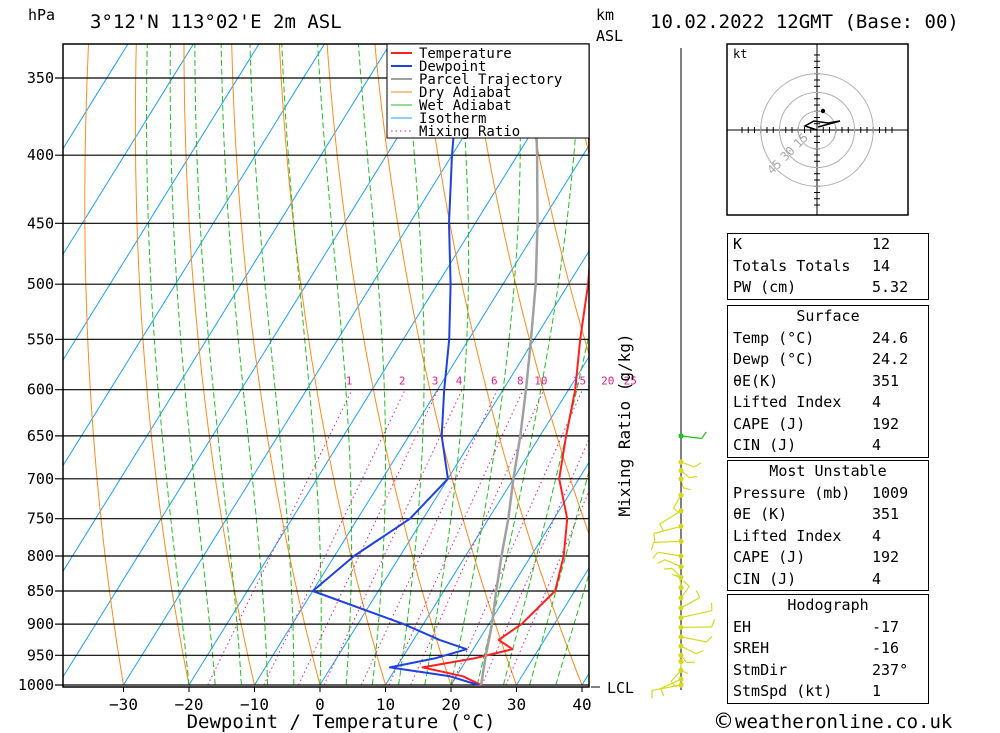 The width and height of the screenshot is (1000, 733). Describe the element at coordinates (490, 80) in the screenshot. I see `legend-entry-label: Parcel Trajectory` at that location.